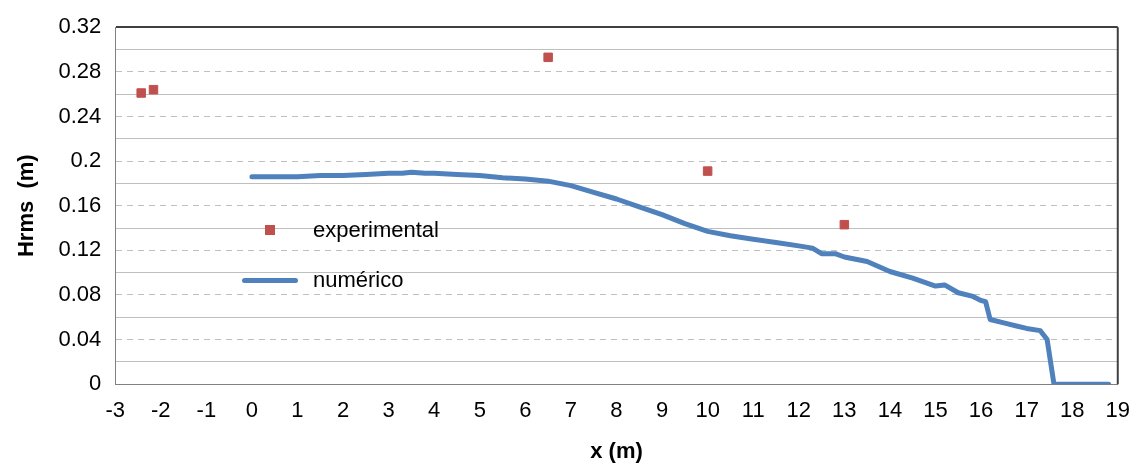 The height and width of the screenshot is (469, 1144). What do you see at coordinates (799, 410) in the screenshot?
I see `x-tick-label: 12` at bounding box center [799, 410].